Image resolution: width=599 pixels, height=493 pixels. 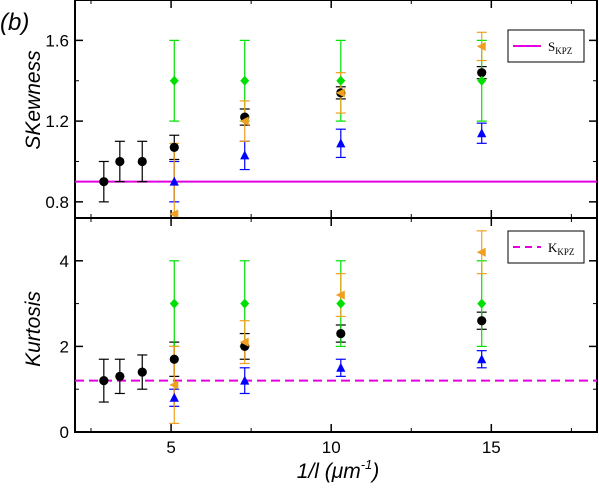 I want to click on y-tick-labels-kurtosis: 0 2 4, so click(x=64, y=347).